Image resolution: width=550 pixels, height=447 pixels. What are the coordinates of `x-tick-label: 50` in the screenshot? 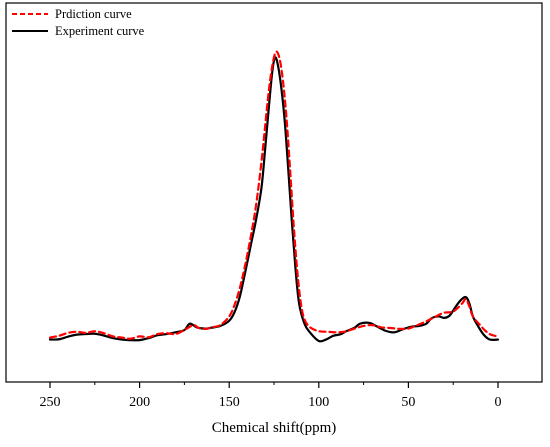 It's located at (408, 402).